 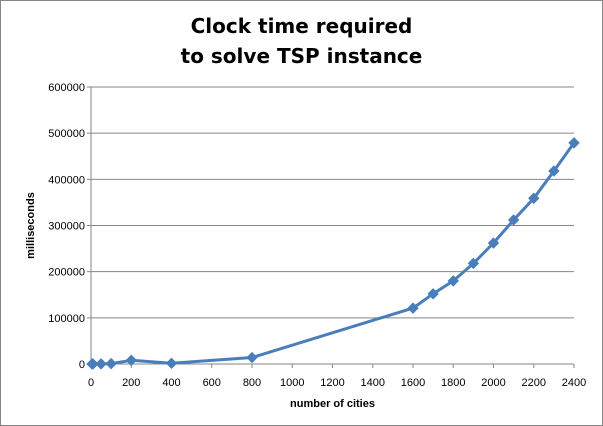 What do you see at coordinates (534, 383) in the screenshot?
I see `x-tick-label: 2200` at bounding box center [534, 383].